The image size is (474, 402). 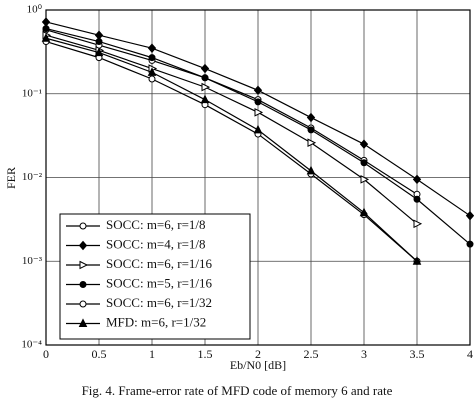 I want to click on y-tick-label: 10⁻⁴, so click(x=31, y=345).